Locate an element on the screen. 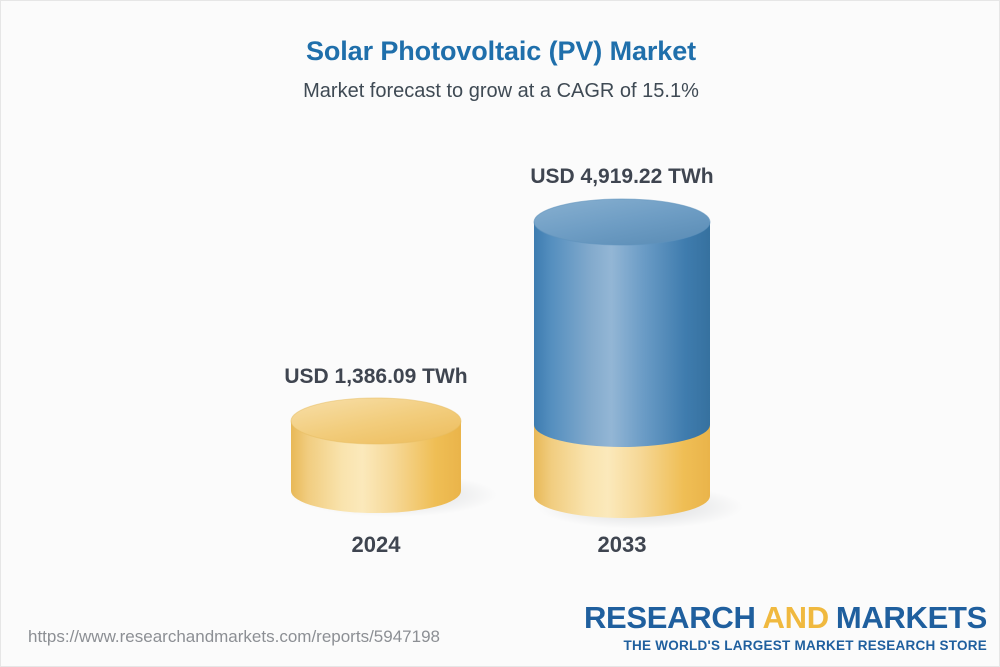 Image resolution: width=1000 pixels, height=667 pixels. bar-2024 is located at coordinates (393, 457).